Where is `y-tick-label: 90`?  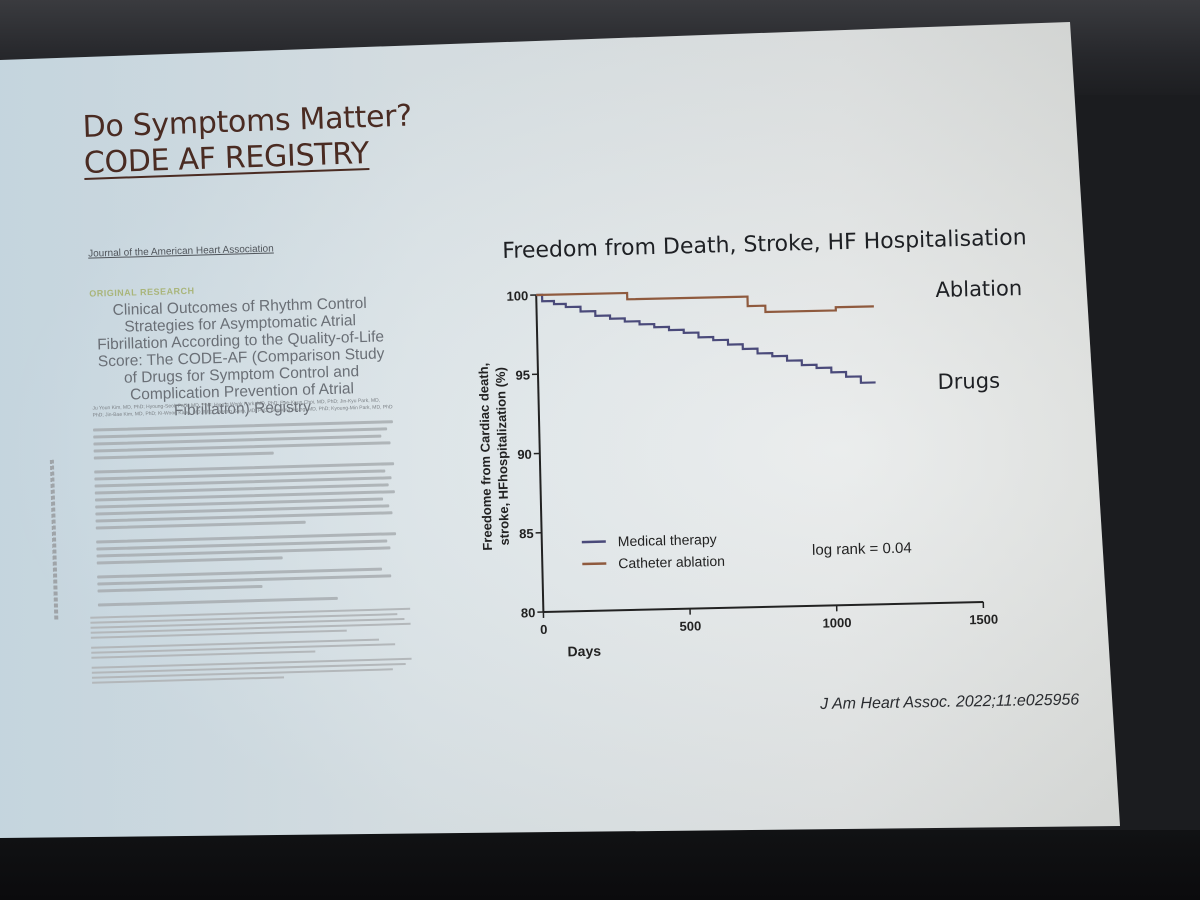
y-tick-label: 90 is located at coordinates (524, 454).